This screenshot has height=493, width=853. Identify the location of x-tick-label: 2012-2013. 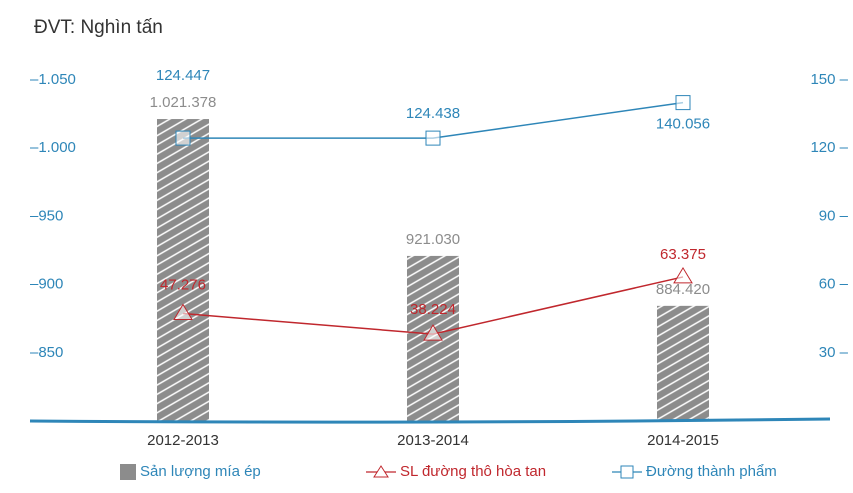
(183, 440).